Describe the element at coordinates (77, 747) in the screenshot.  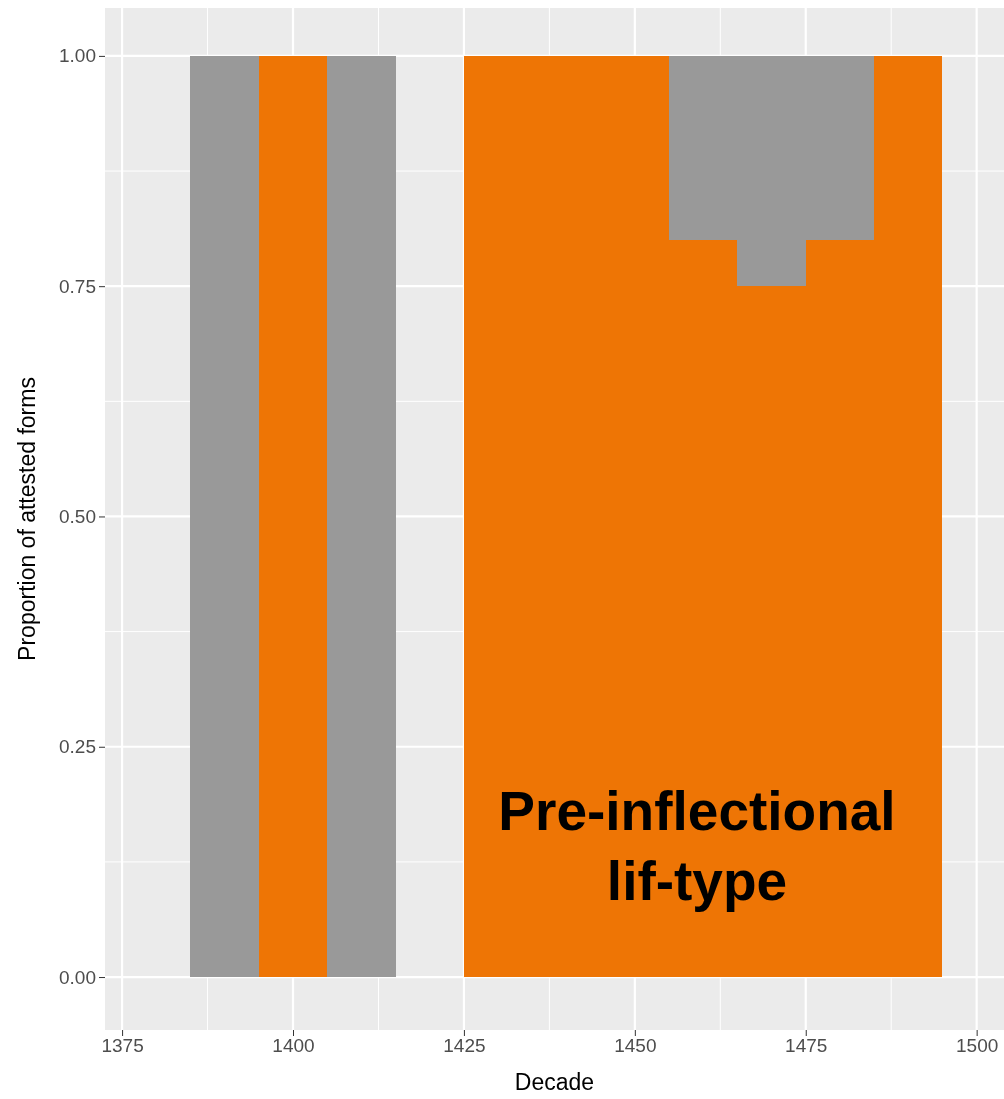
I see `y-tick-label: 0.25` at that location.